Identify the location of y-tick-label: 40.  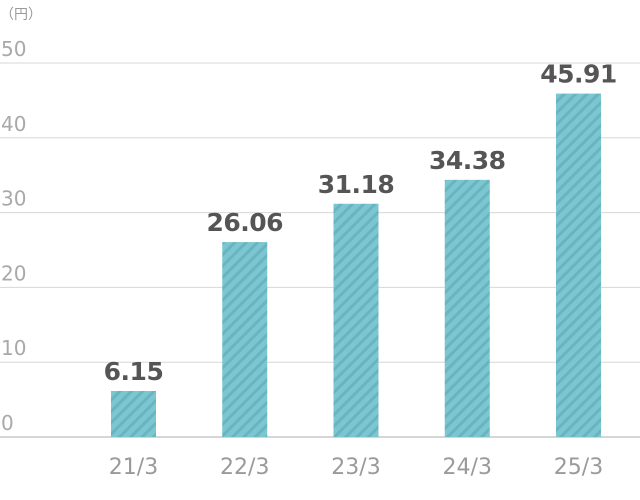
(13, 124).